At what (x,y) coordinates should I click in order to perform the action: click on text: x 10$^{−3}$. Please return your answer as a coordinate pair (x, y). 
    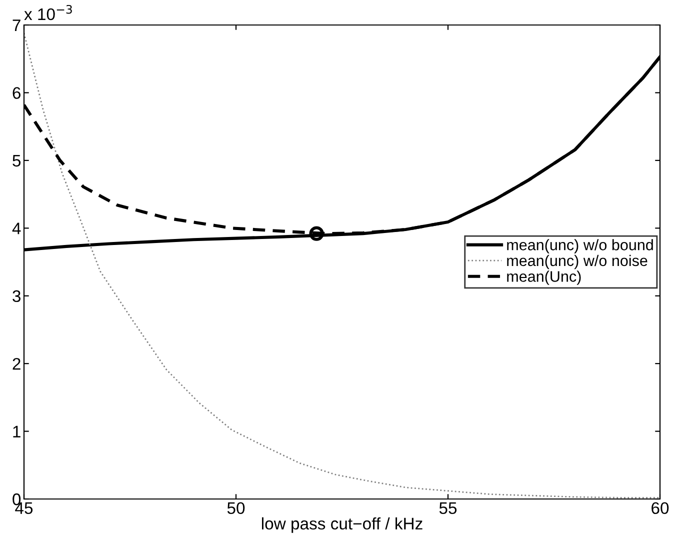
    Looking at the image, I should click on (48, 12).